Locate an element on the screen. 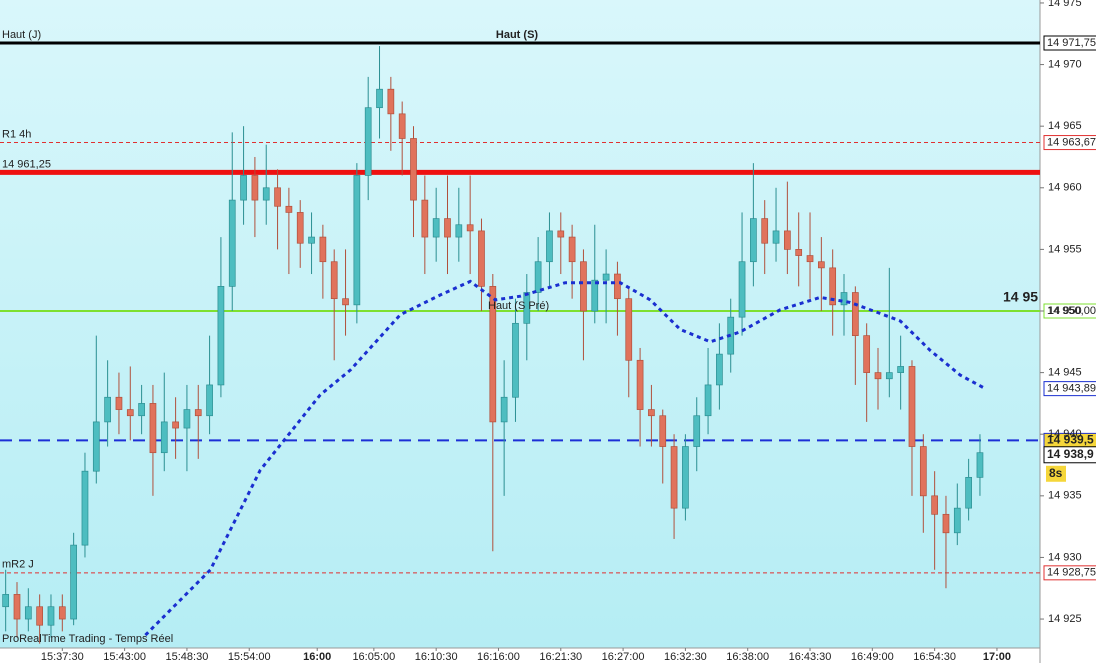 This screenshot has height=663, width=1096. y-tick-label: 14 940 is located at coordinates (1065, 434).